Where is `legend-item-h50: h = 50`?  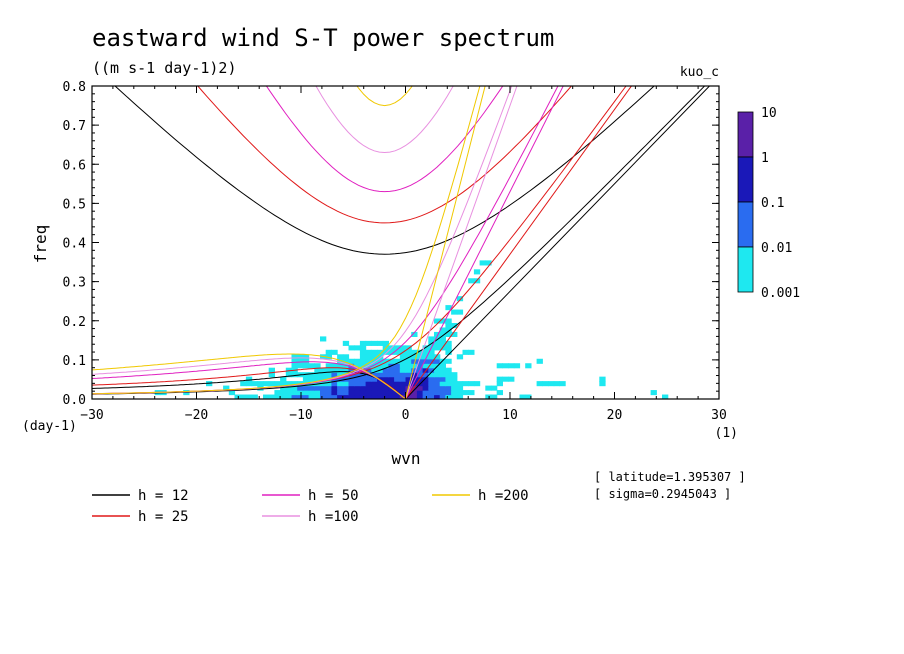
legend-item-h50: h = 50 is located at coordinates (310, 496).